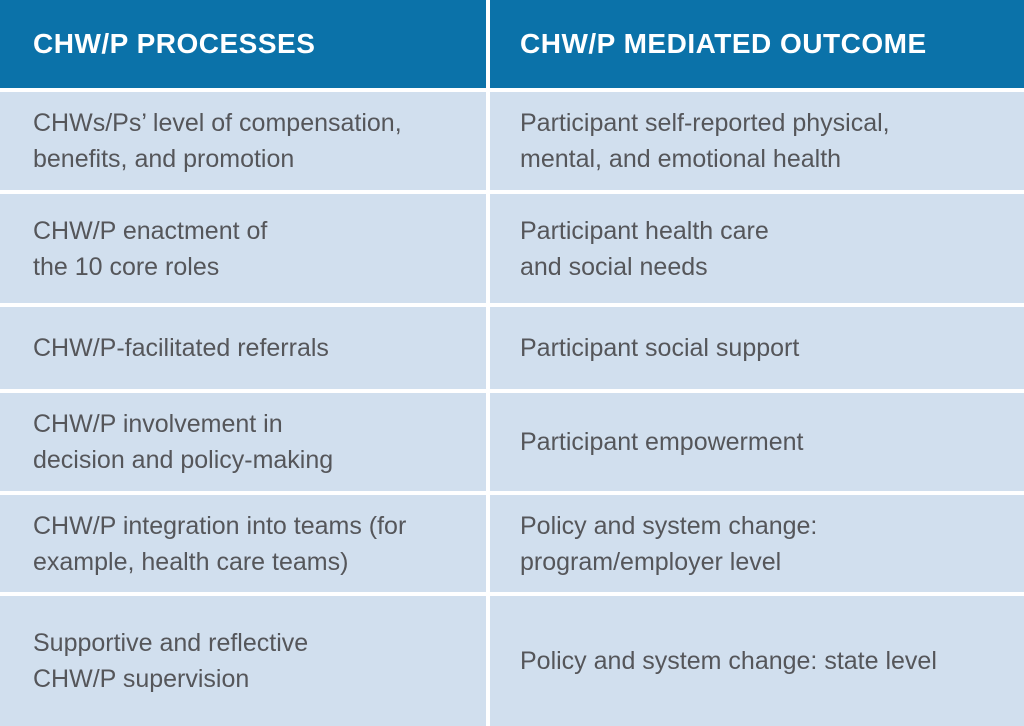 This screenshot has height=726, width=1024. Describe the element at coordinates (757, 44) in the screenshot. I see `column-header-mediated-outcome: CHW/P MEDIATED OUTCOME` at that location.